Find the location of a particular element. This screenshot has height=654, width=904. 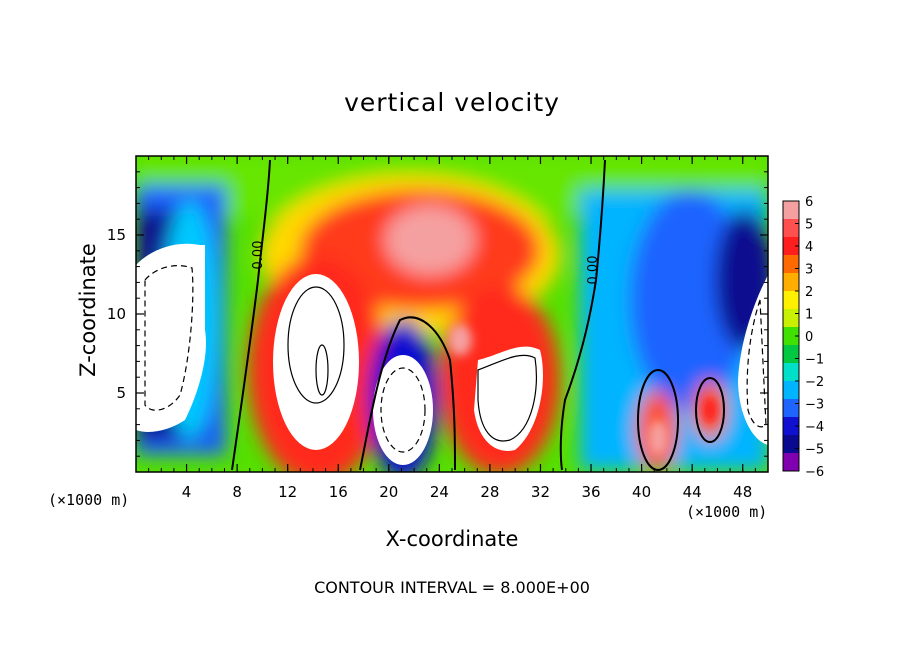

x-tick-label: 20 is located at coordinates (388, 492).